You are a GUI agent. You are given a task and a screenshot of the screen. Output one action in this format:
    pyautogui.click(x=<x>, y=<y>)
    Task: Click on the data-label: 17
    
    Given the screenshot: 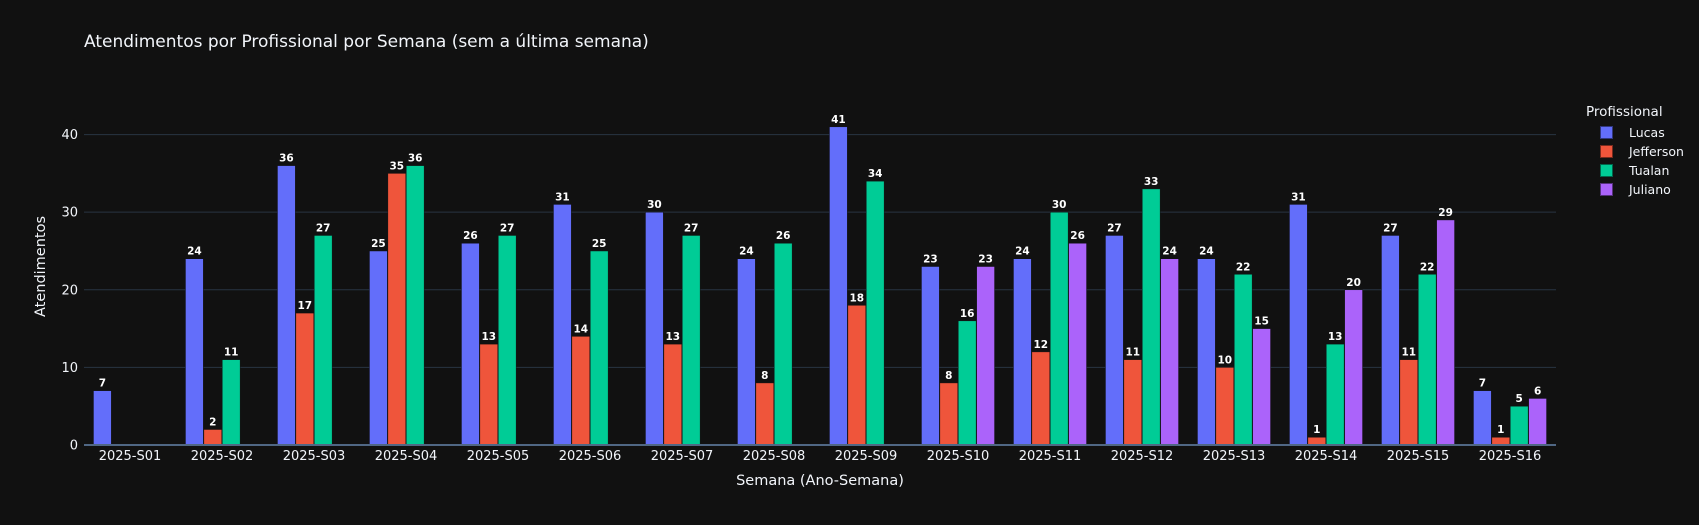 What is the action you would take?
    pyautogui.click(x=304, y=306)
    